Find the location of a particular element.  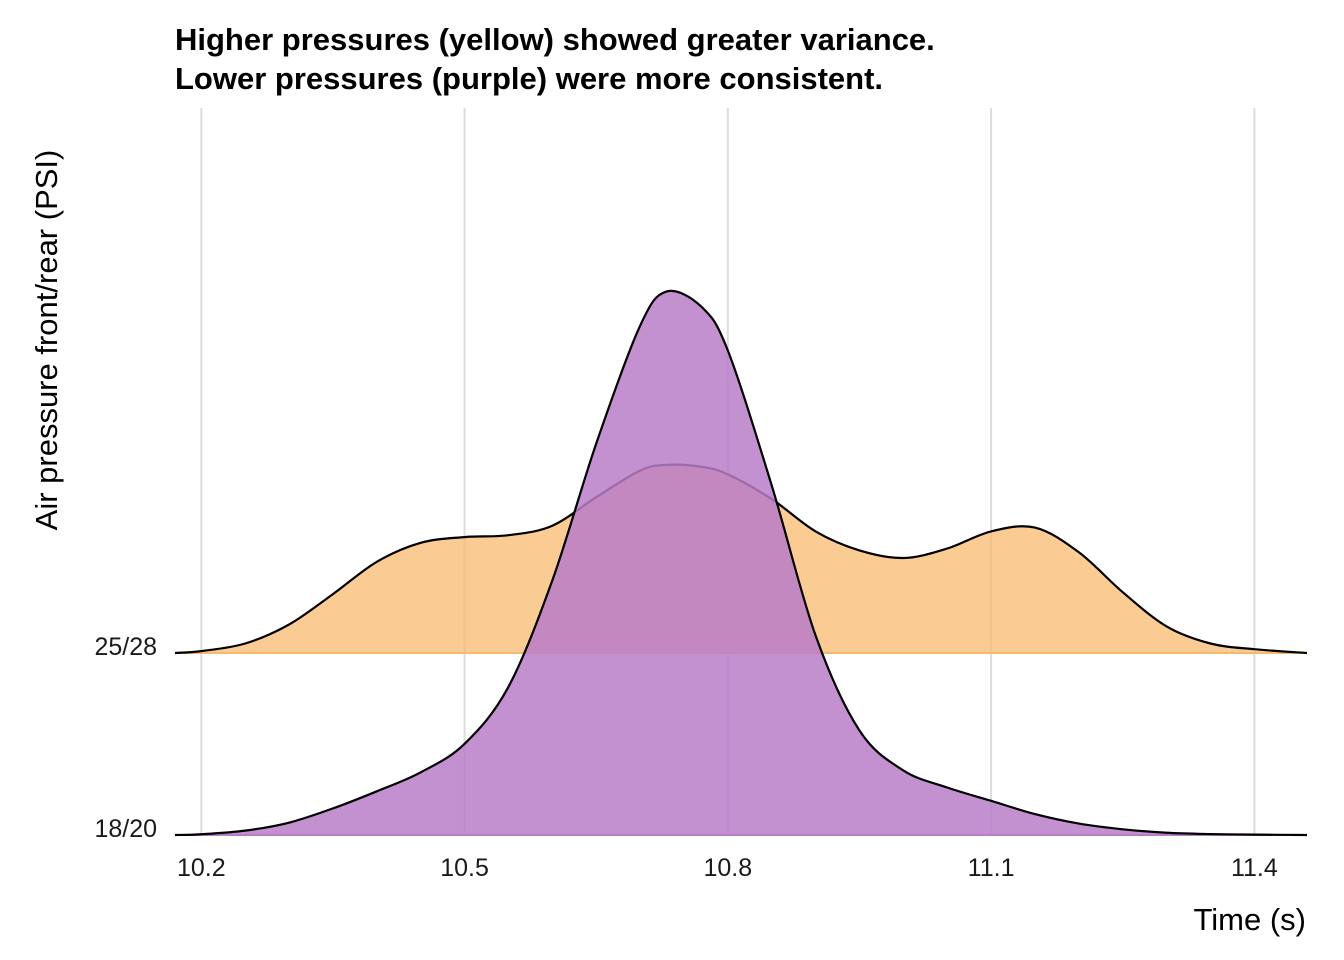

y-tick-label-25-28: 25/28 is located at coordinates (125, 647).